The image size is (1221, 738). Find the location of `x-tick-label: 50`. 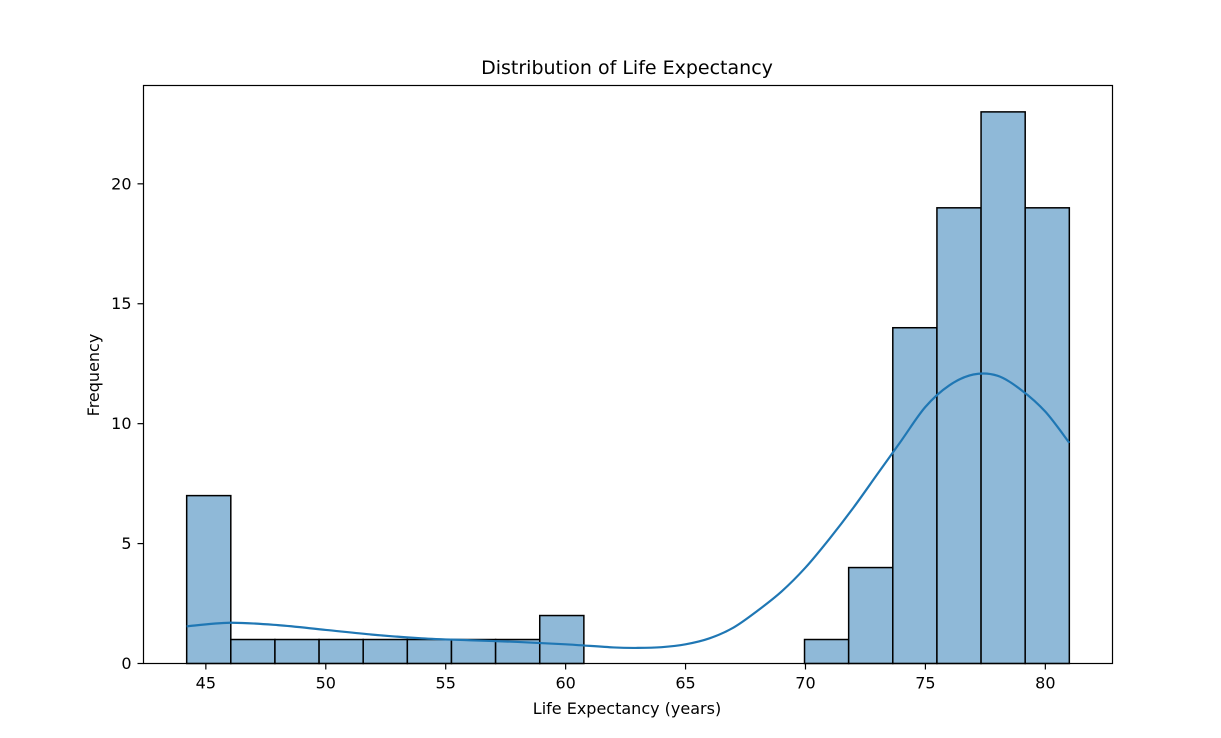

x-tick-label: 50 is located at coordinates (326, 683).